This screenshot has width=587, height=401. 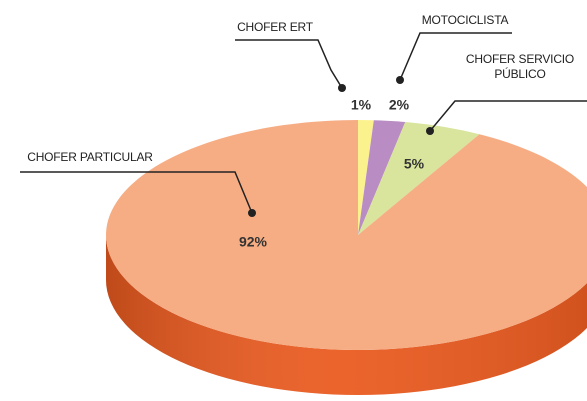 I want to click on category-label: CHOFER SERVICIO PÚBLICO, so click(x=520, y=66).